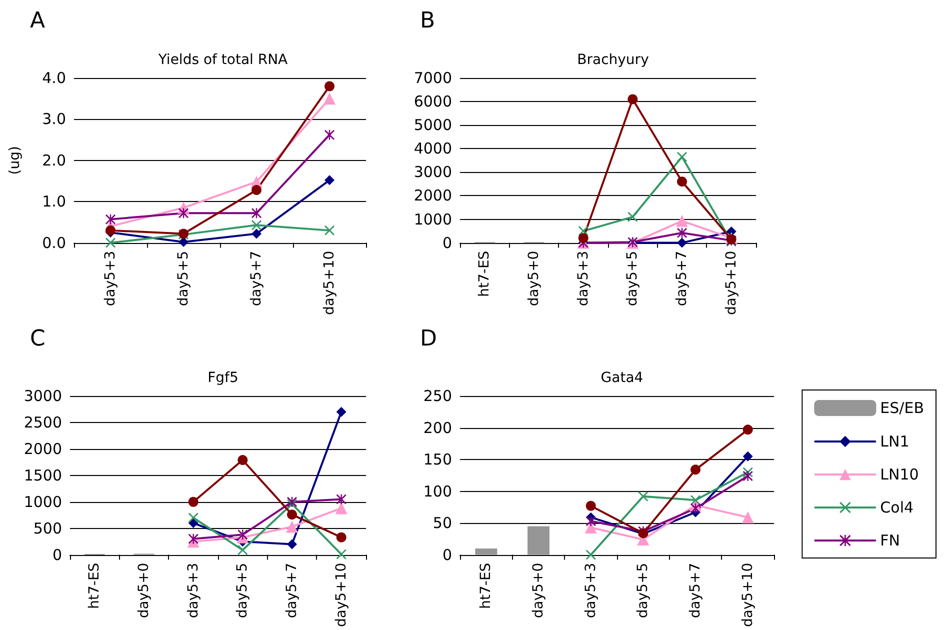 This screenshot has height=630, width=944. I want to click on y-tick-label: 500, so click(47, 528).